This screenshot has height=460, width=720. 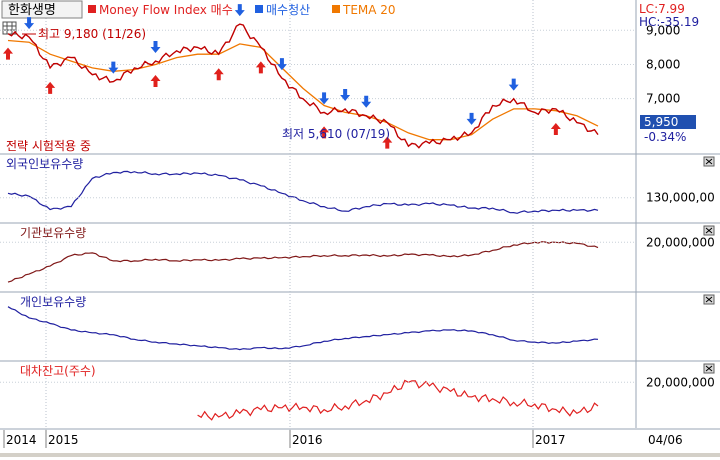 What do you see at coordinates (663, 99) in the screenshot?
I see `price-ytick-label: 7,000` at bounding box center [663, 99].